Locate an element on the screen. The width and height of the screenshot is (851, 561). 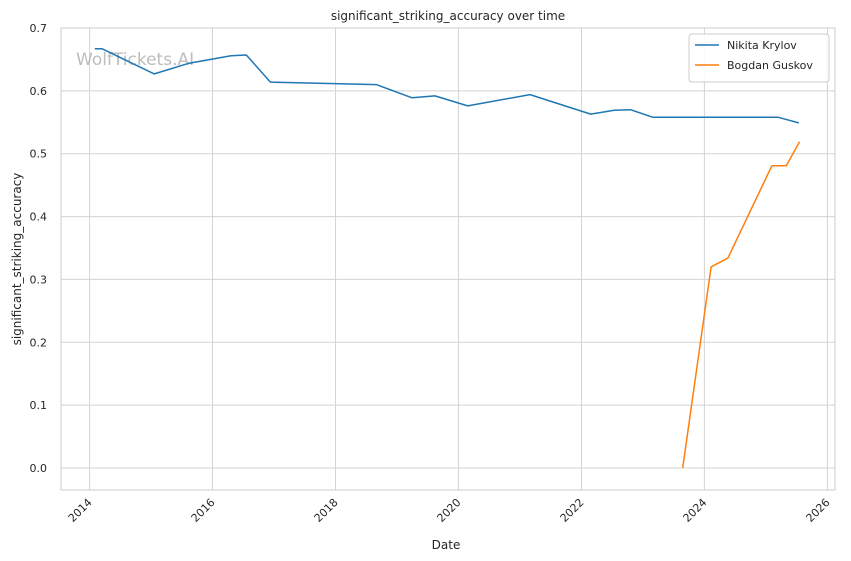
y-tick-label: 0.0 is located at coordinates (39, 468).